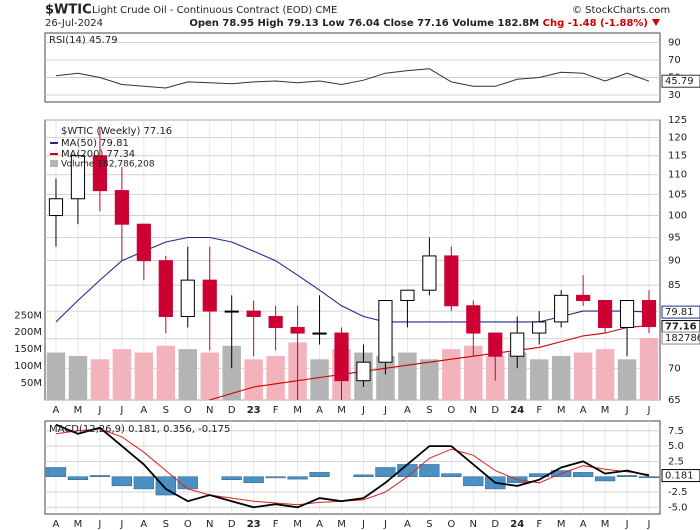  I want to click on y-tick-label: 125, so click(677, 120).